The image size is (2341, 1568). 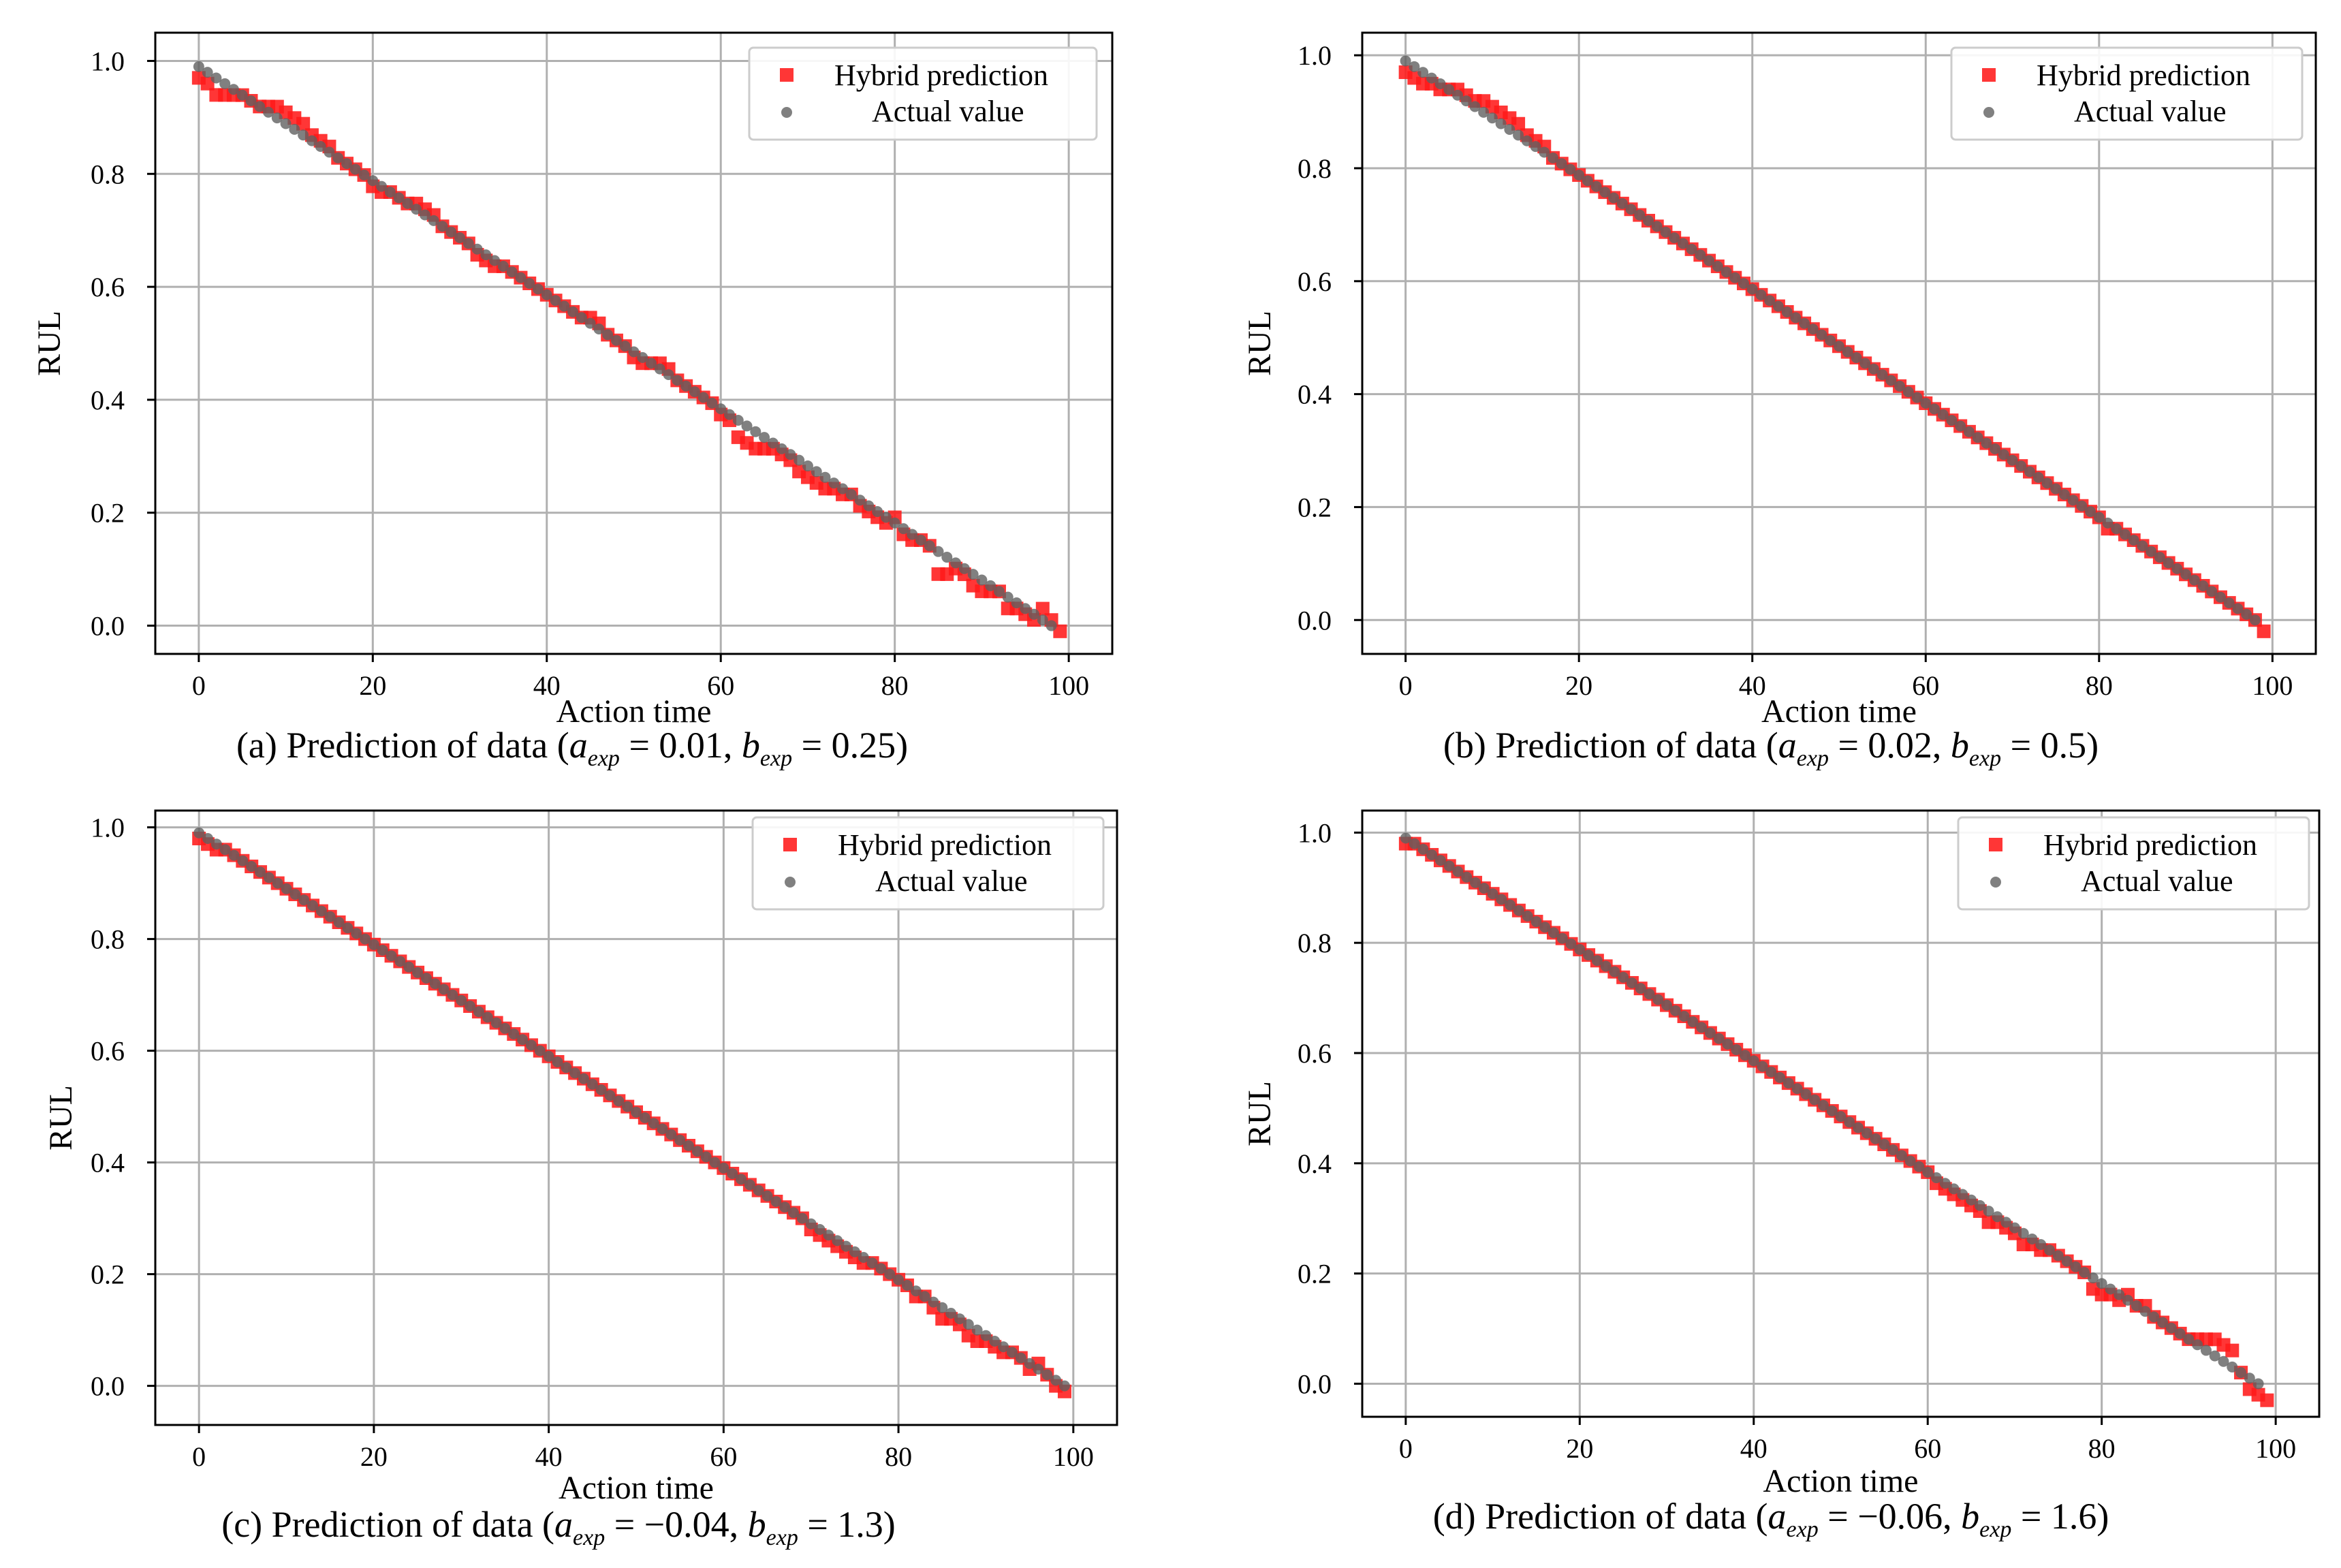 What do you see at coordinates (691, 745) in the screenshot?
I see `caption-part: 0.01` at bounding box center [691, 745].